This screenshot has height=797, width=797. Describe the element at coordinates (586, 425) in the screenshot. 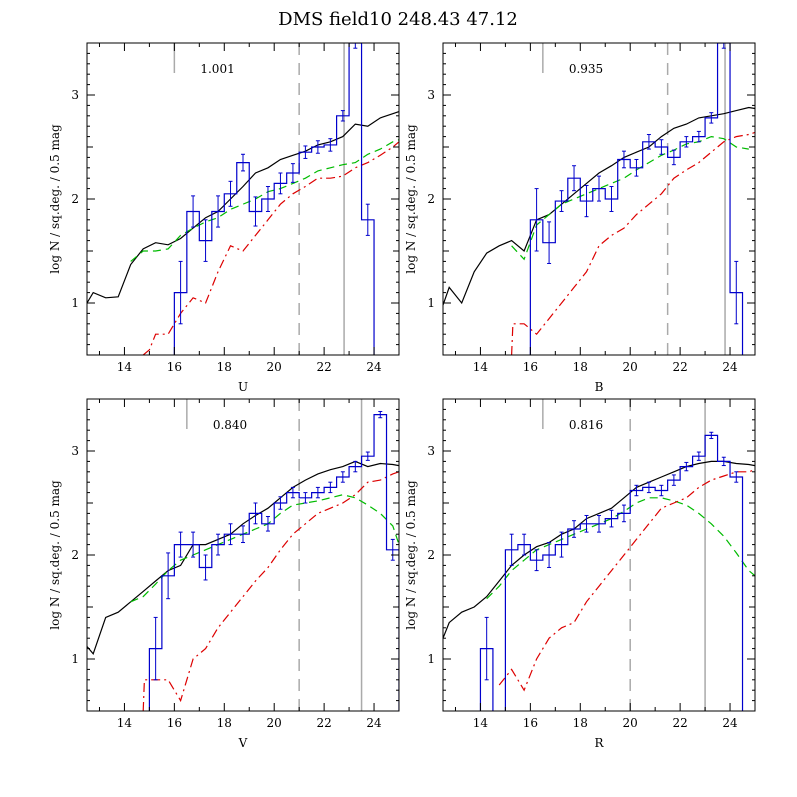

I see `panel-annotation: 0.816` at that location.